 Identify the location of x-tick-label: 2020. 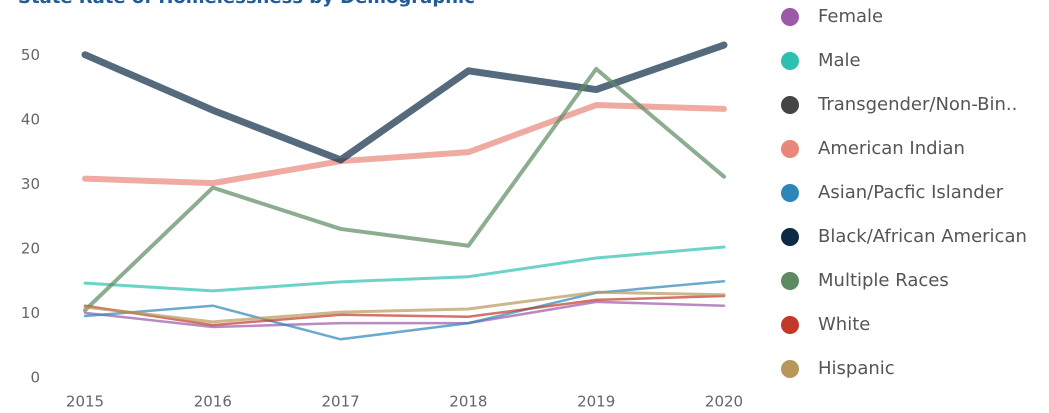
(724, 402).